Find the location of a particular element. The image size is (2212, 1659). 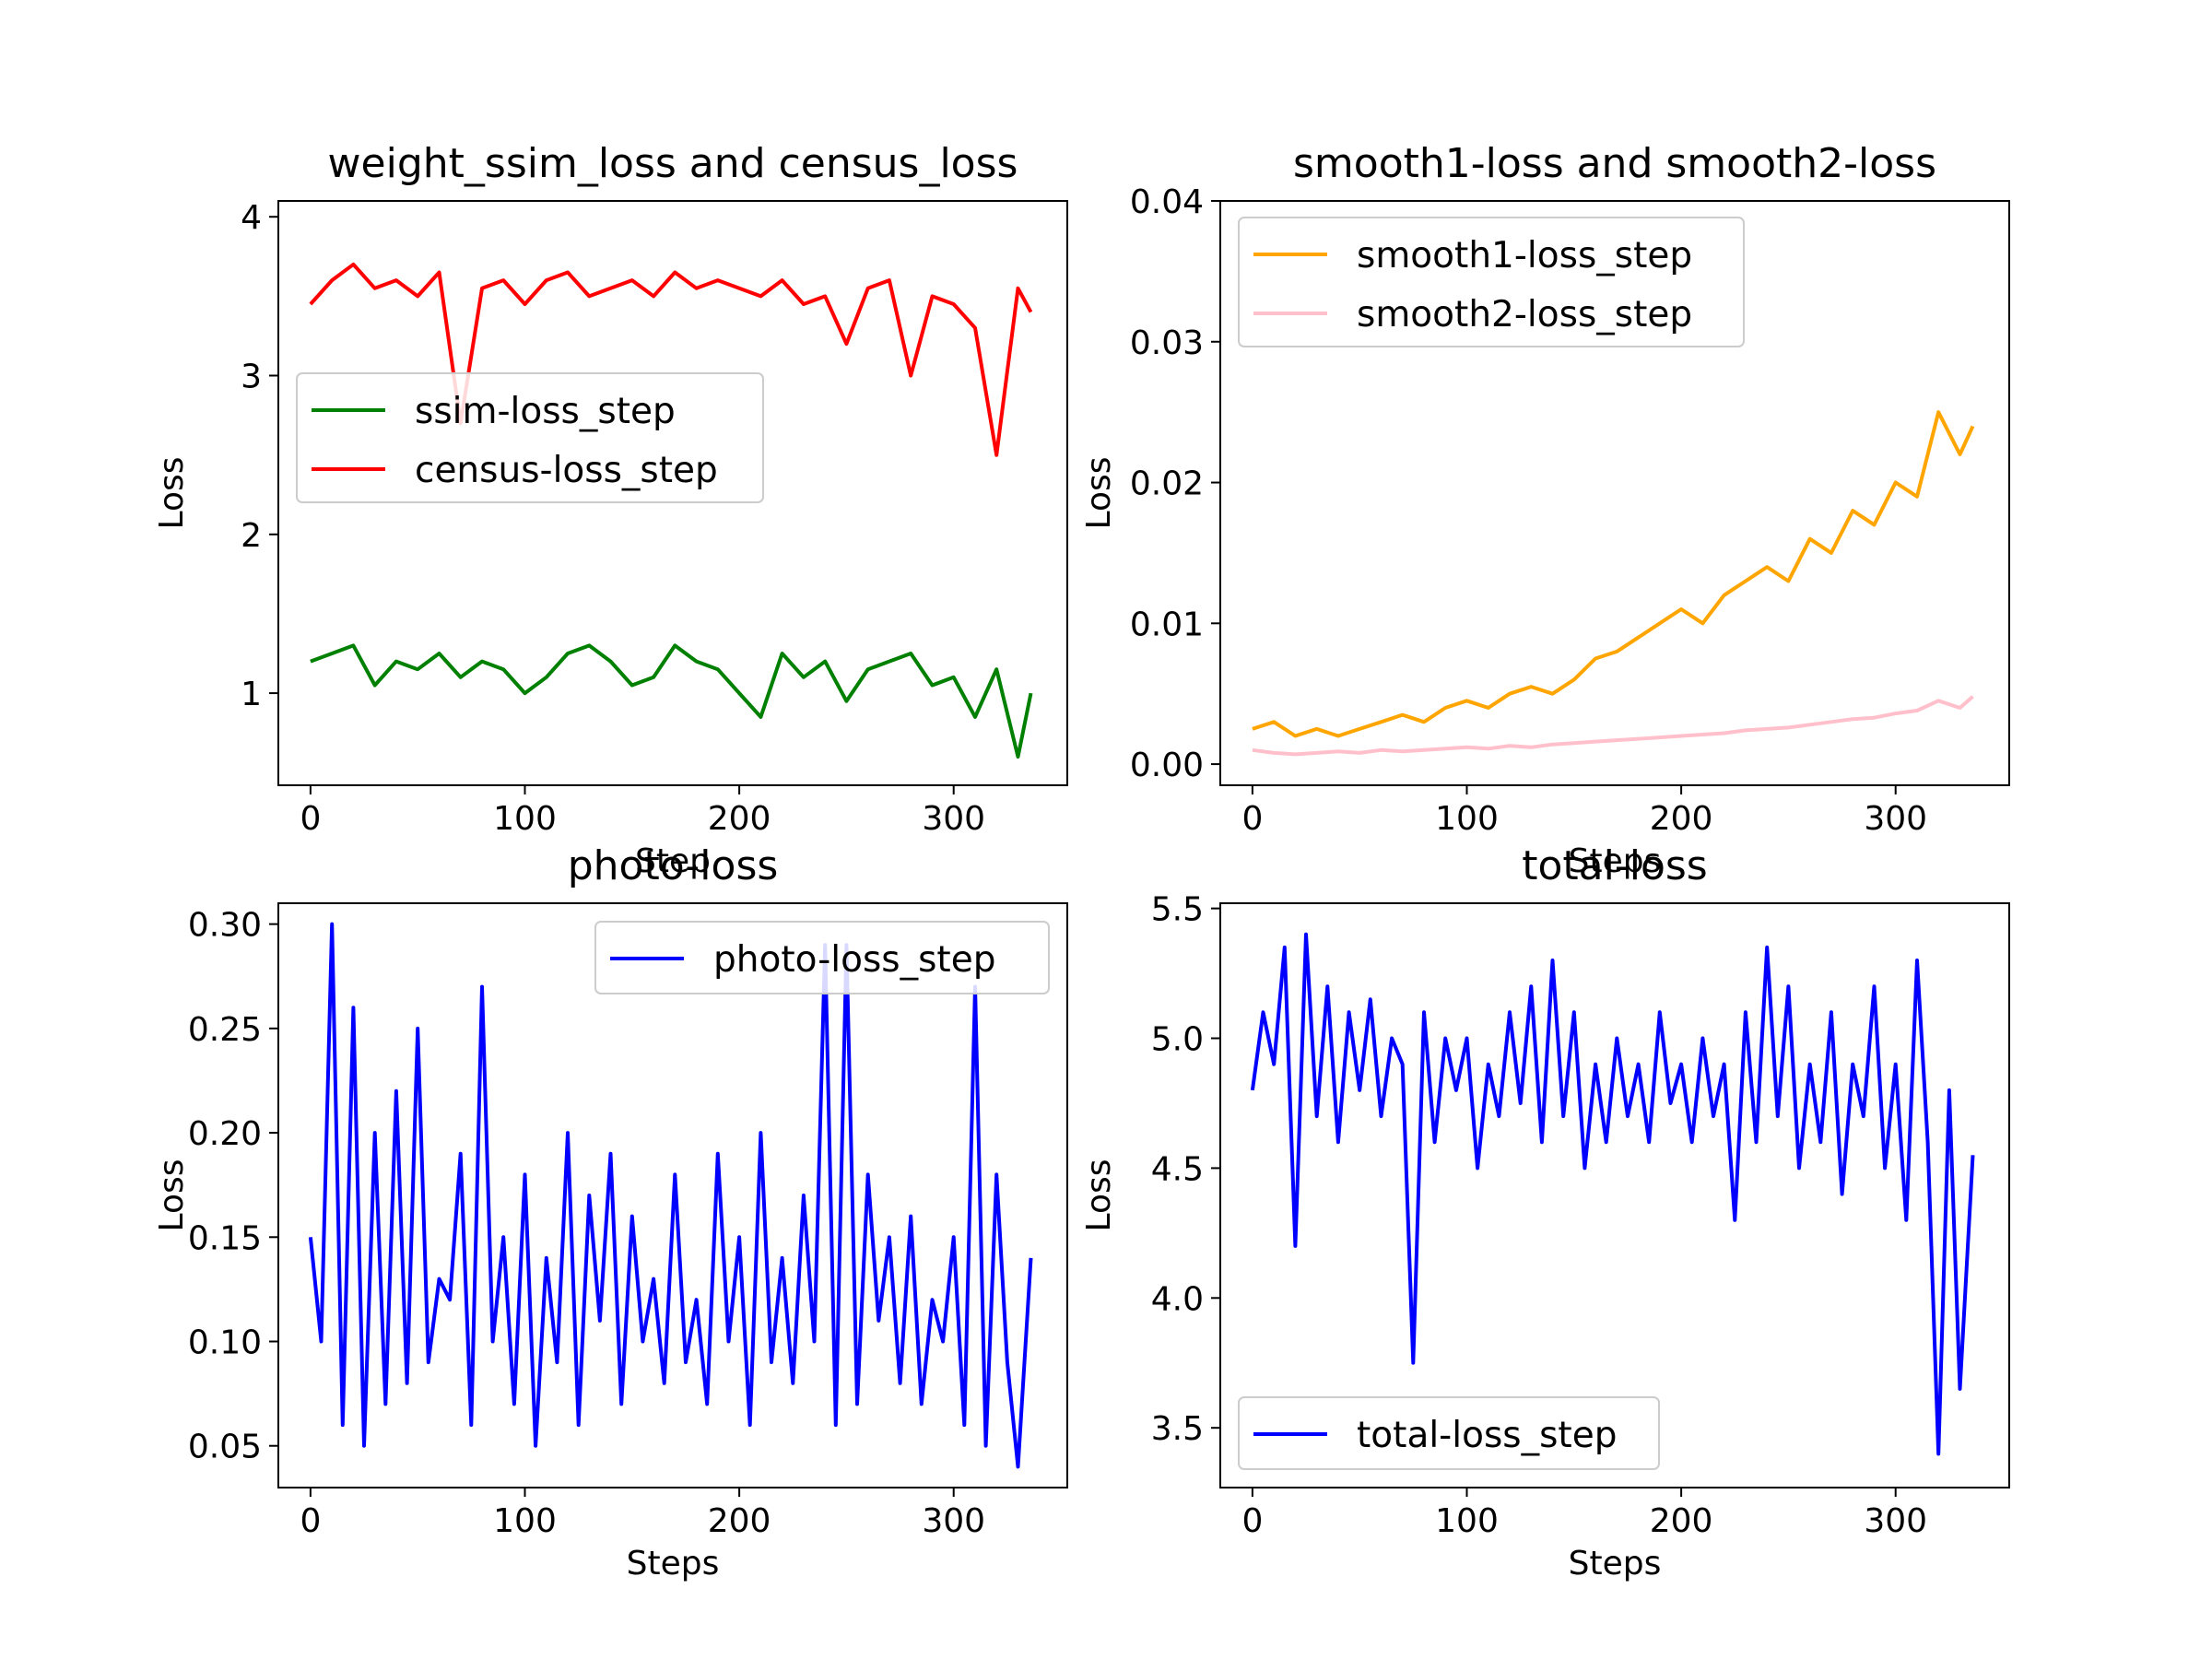

series-line-photo-loss_step is located at coordinates (670, 1195).